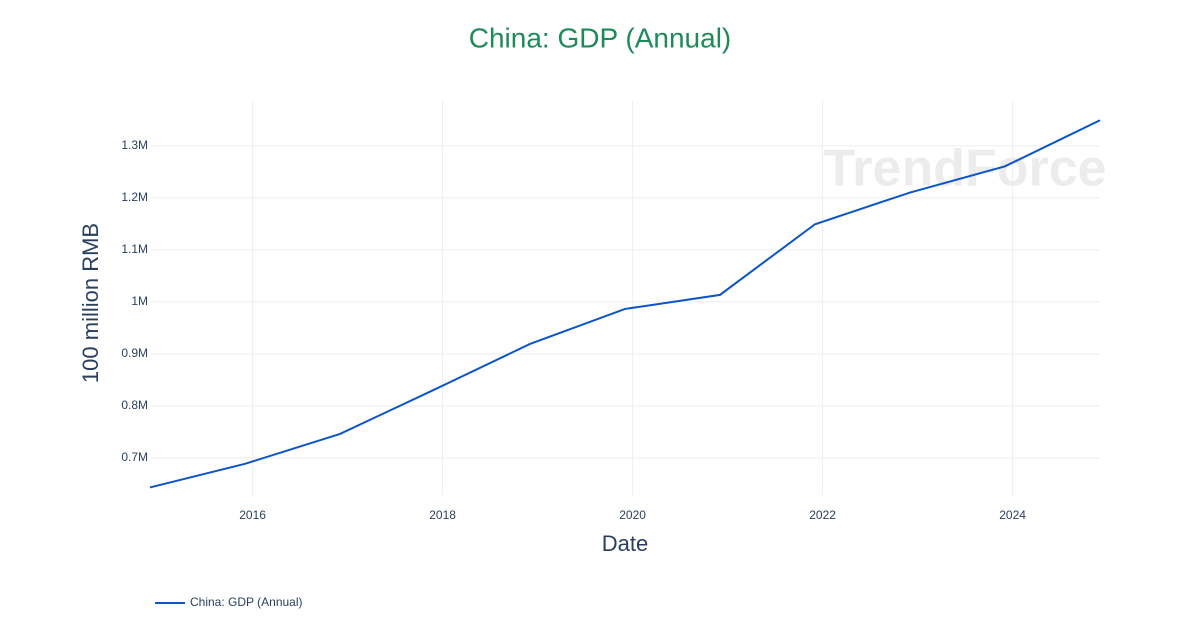  What do you see at coordinates (252, 515) in the screenshot?
I see `x-tick-label: 2016` at bounding box center [252, 515].